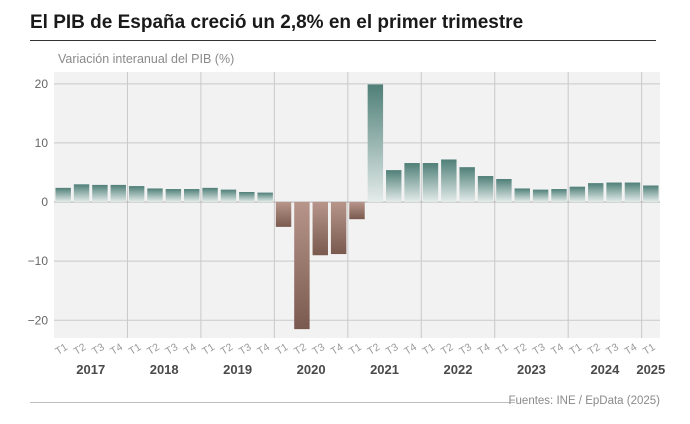 Image resolution: width=690 pixels, height=424 pixels. Describe the element at coordinates (384, 369) in the screenshot. I see `year-label: 2021` at that location.